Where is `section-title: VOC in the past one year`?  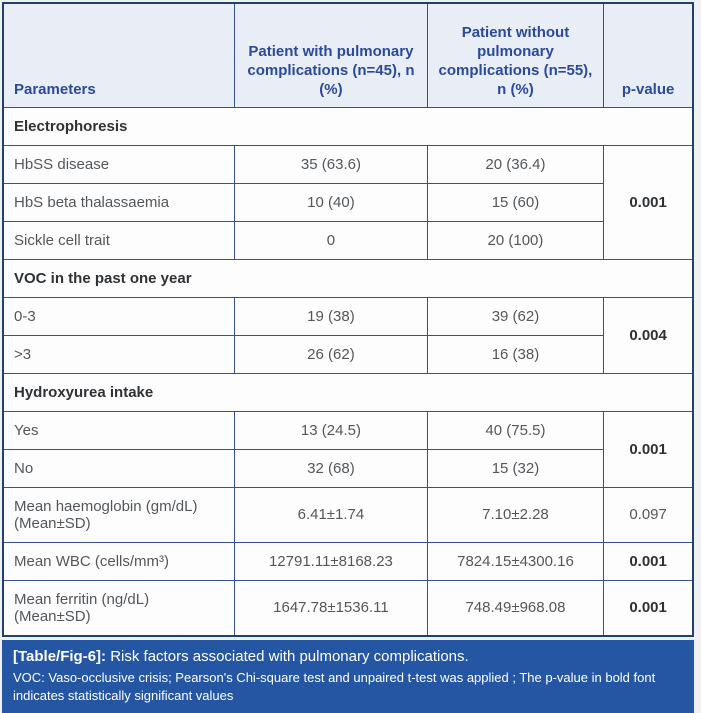
section-title: VOC in the past one year is located at coordinates (348, 278).